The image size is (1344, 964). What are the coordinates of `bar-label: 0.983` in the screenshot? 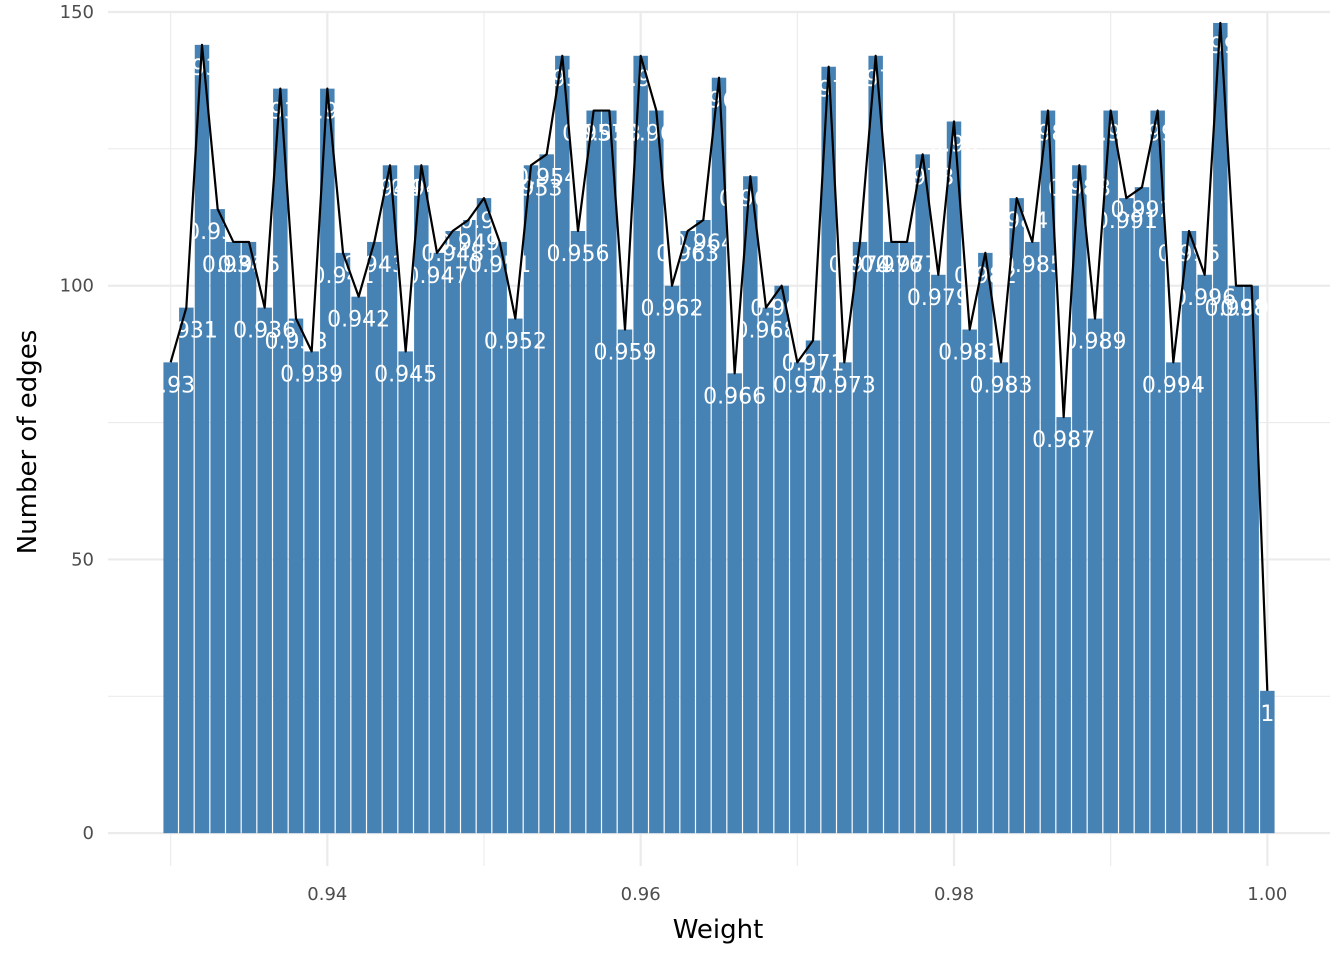 It's located at (1001, 385).